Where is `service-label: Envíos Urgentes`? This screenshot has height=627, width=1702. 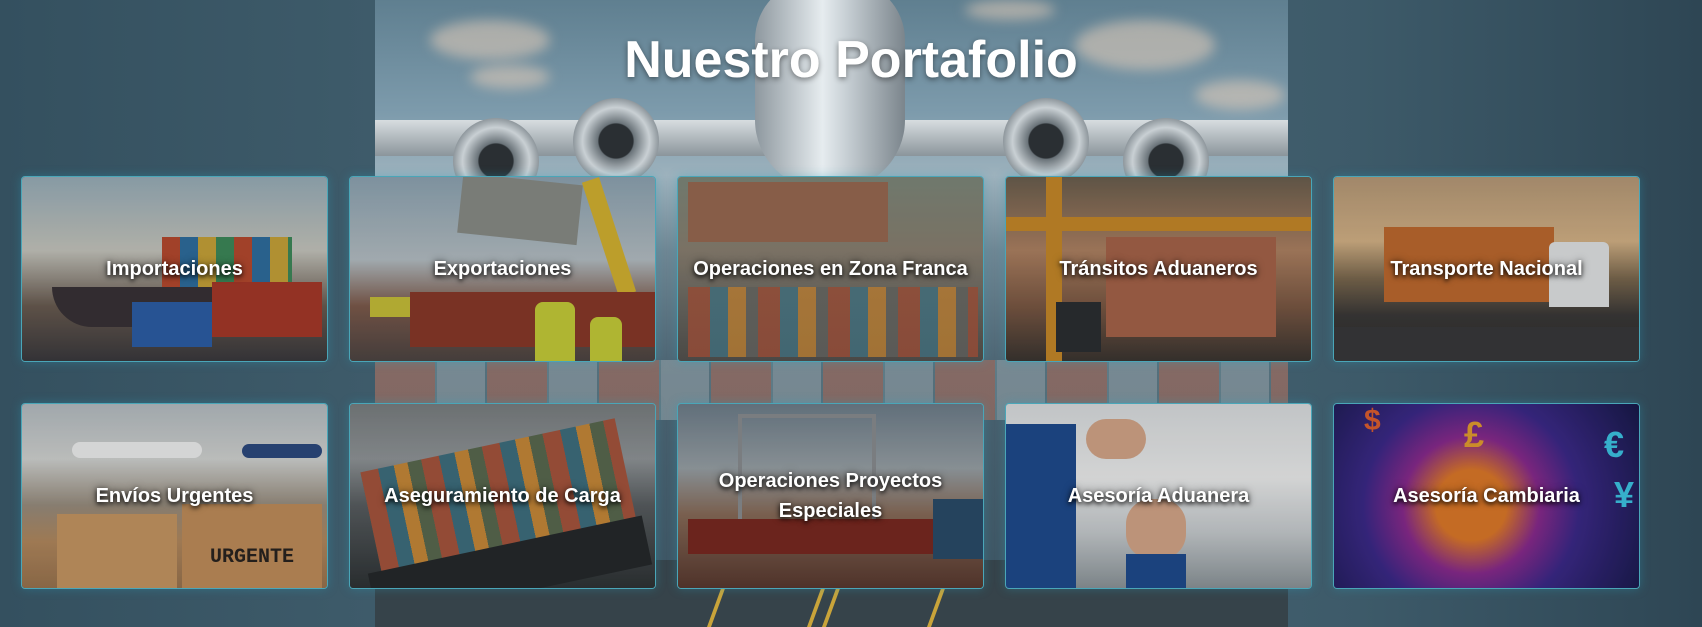
service-label: Envíos Urgentes is located at coordinates (174, 496).